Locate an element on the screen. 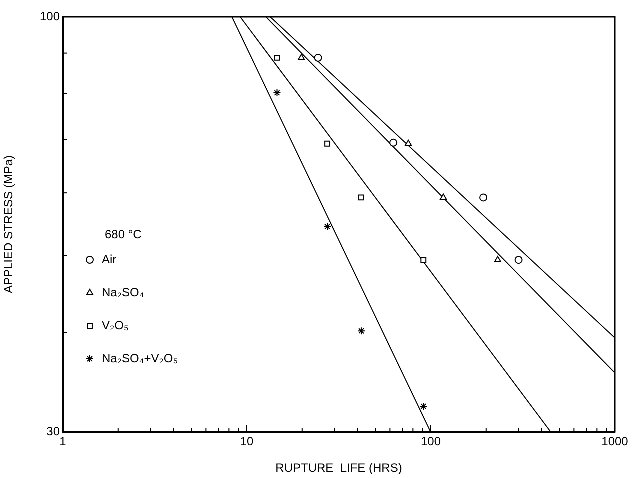 Image resolution: width=641 pixels, height=478 pixels. x-tick-label: 1 is located at coordinates (63, 441).